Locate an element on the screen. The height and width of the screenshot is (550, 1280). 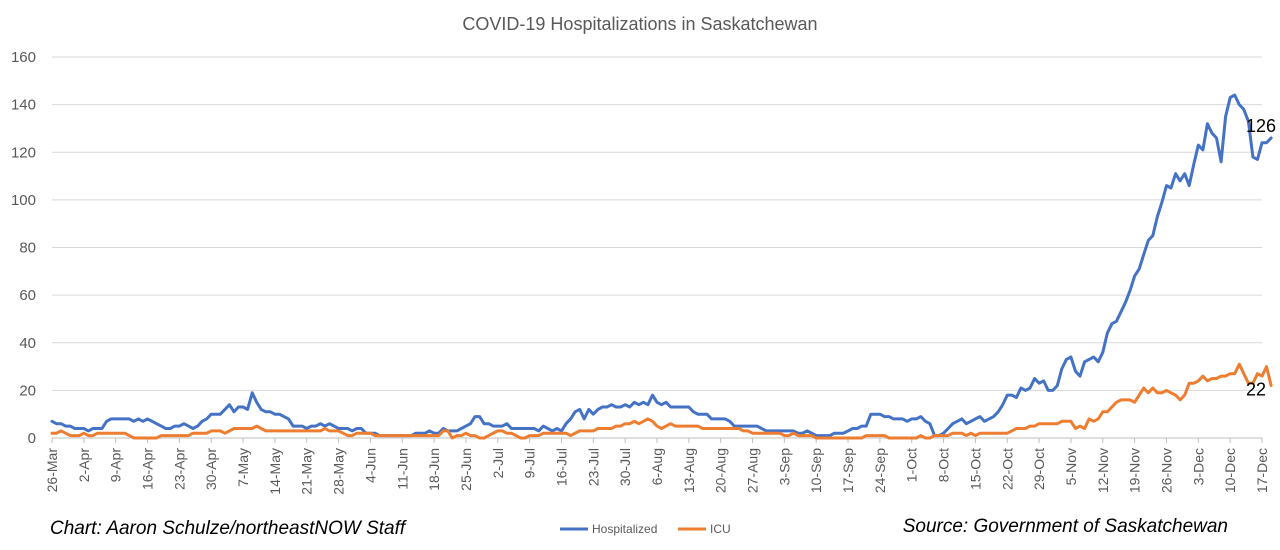
x-tick-label: 10-Sep is located at coordinates (816, 470).